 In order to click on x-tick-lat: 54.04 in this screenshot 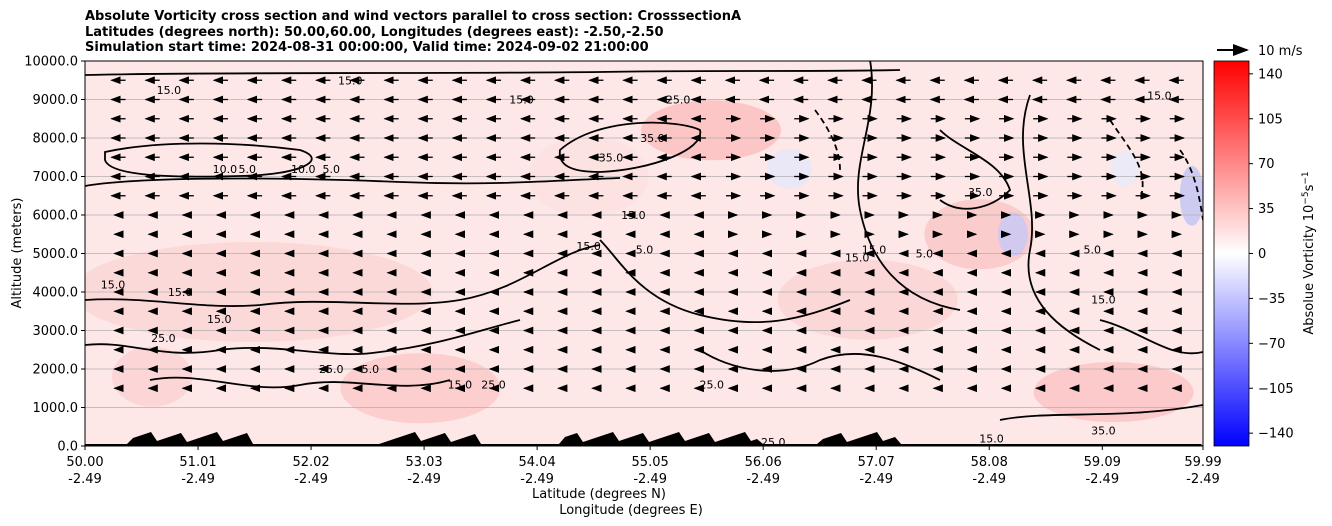, I will do `click(537, 462)`.